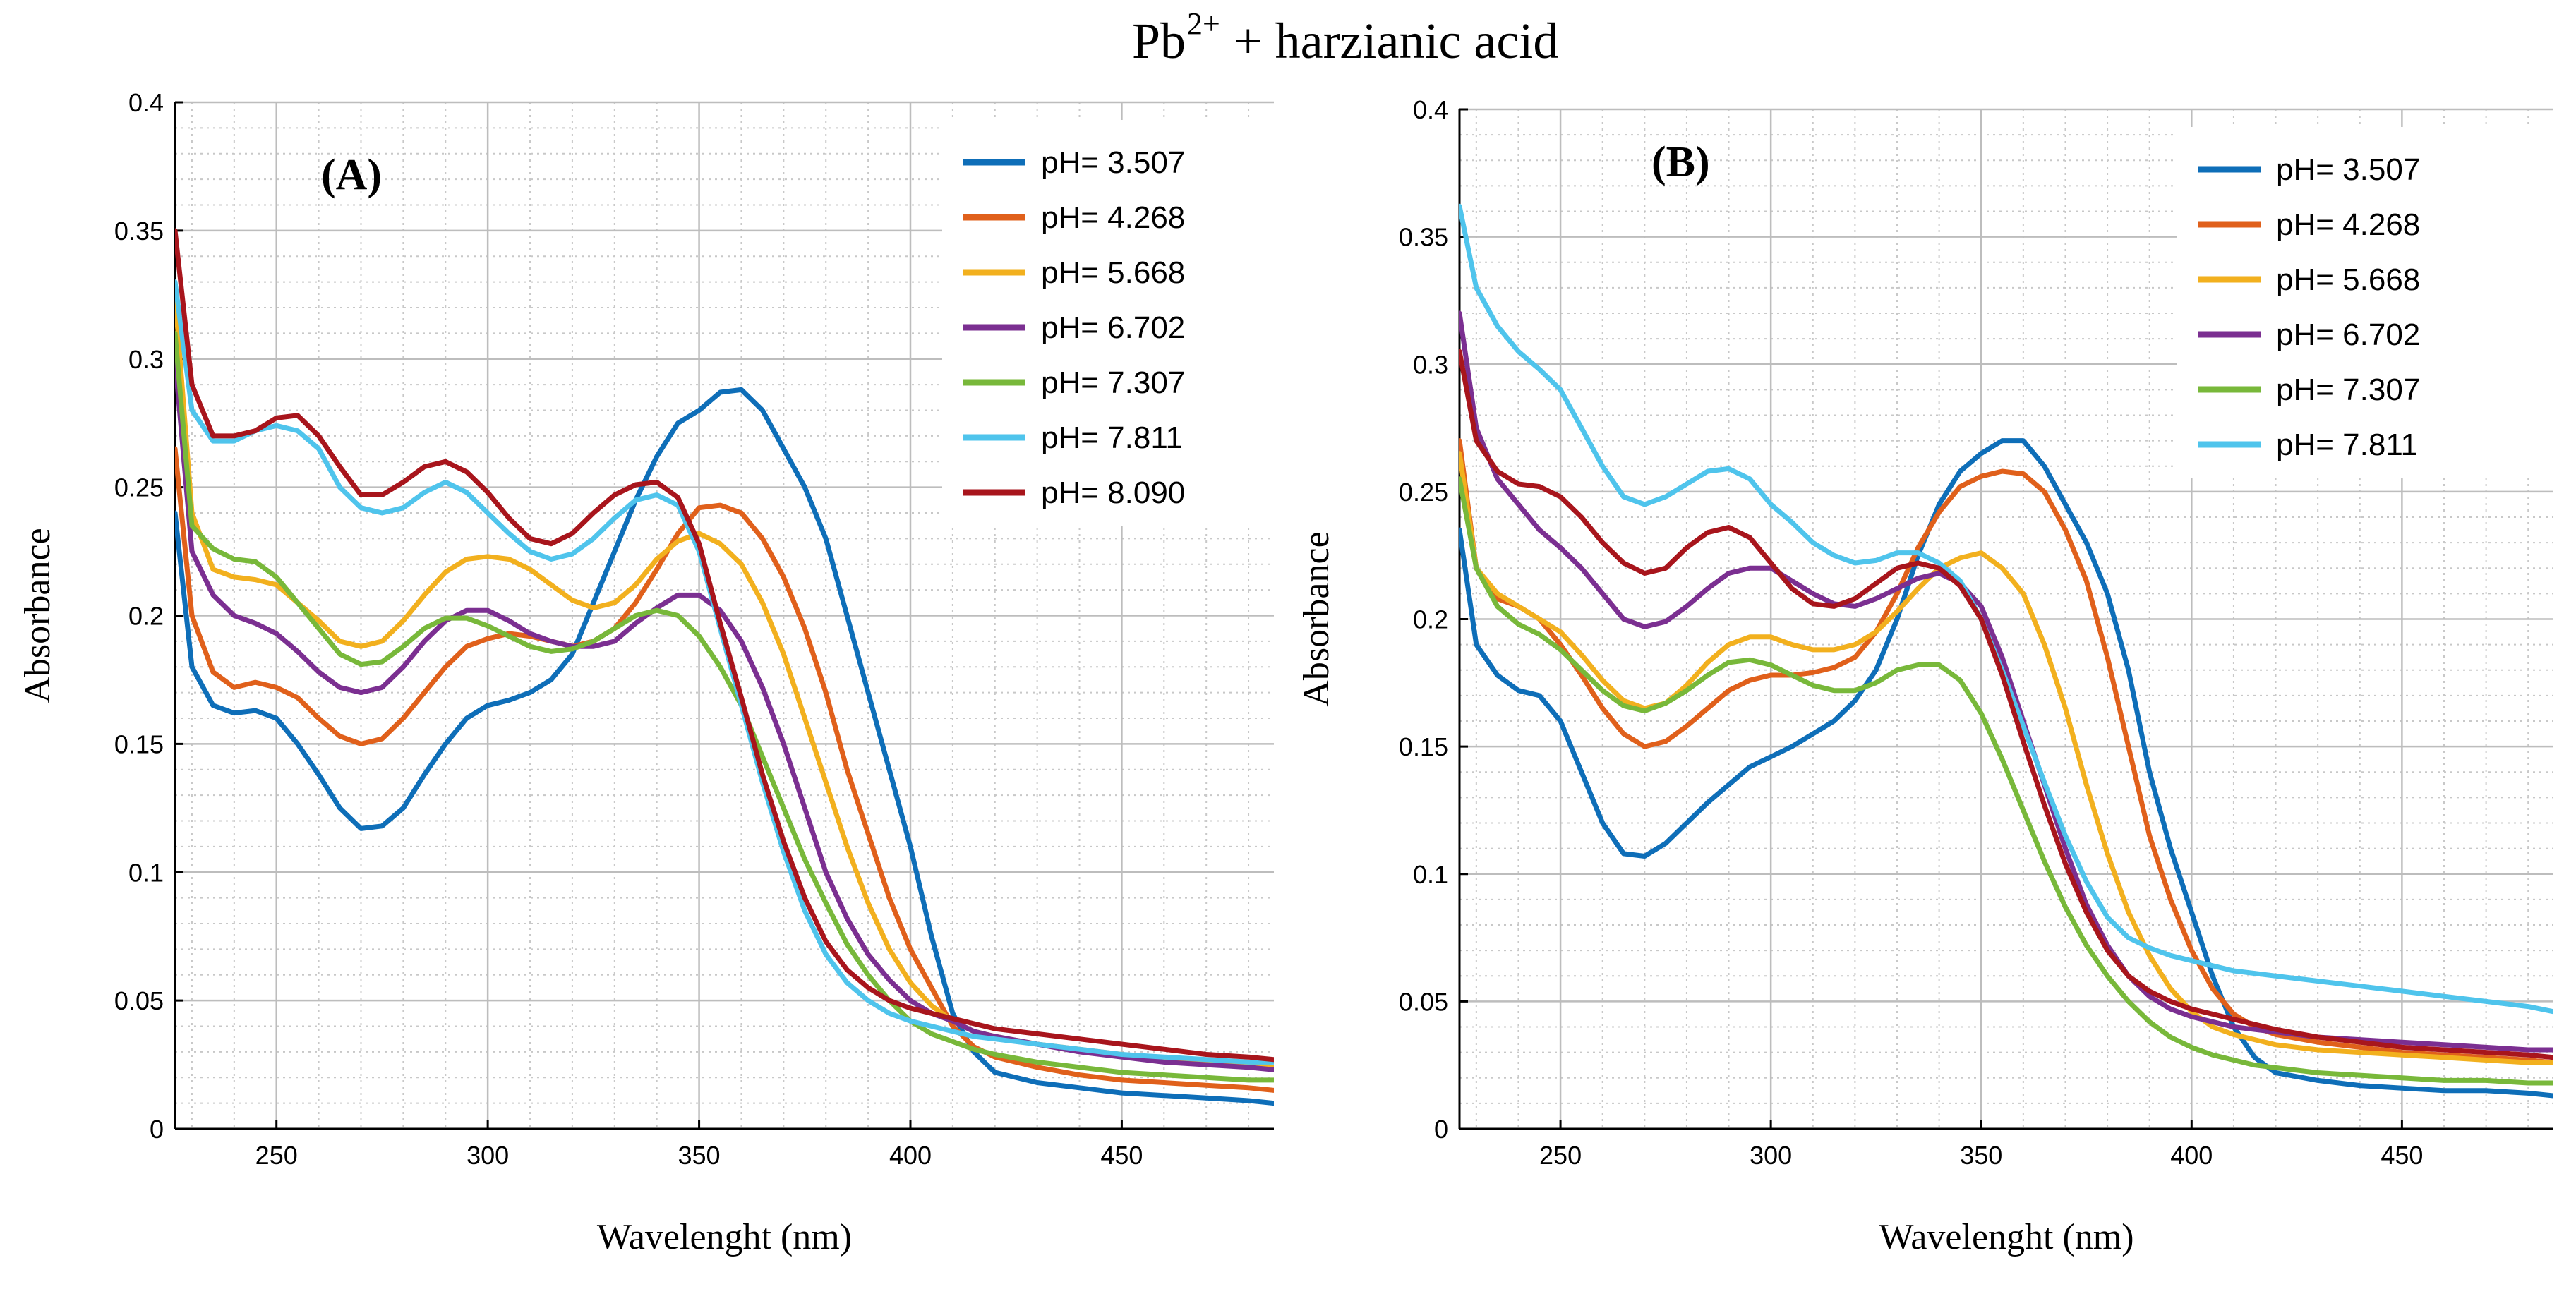  I want to click on panel-label: (B), so click(1680, 162).